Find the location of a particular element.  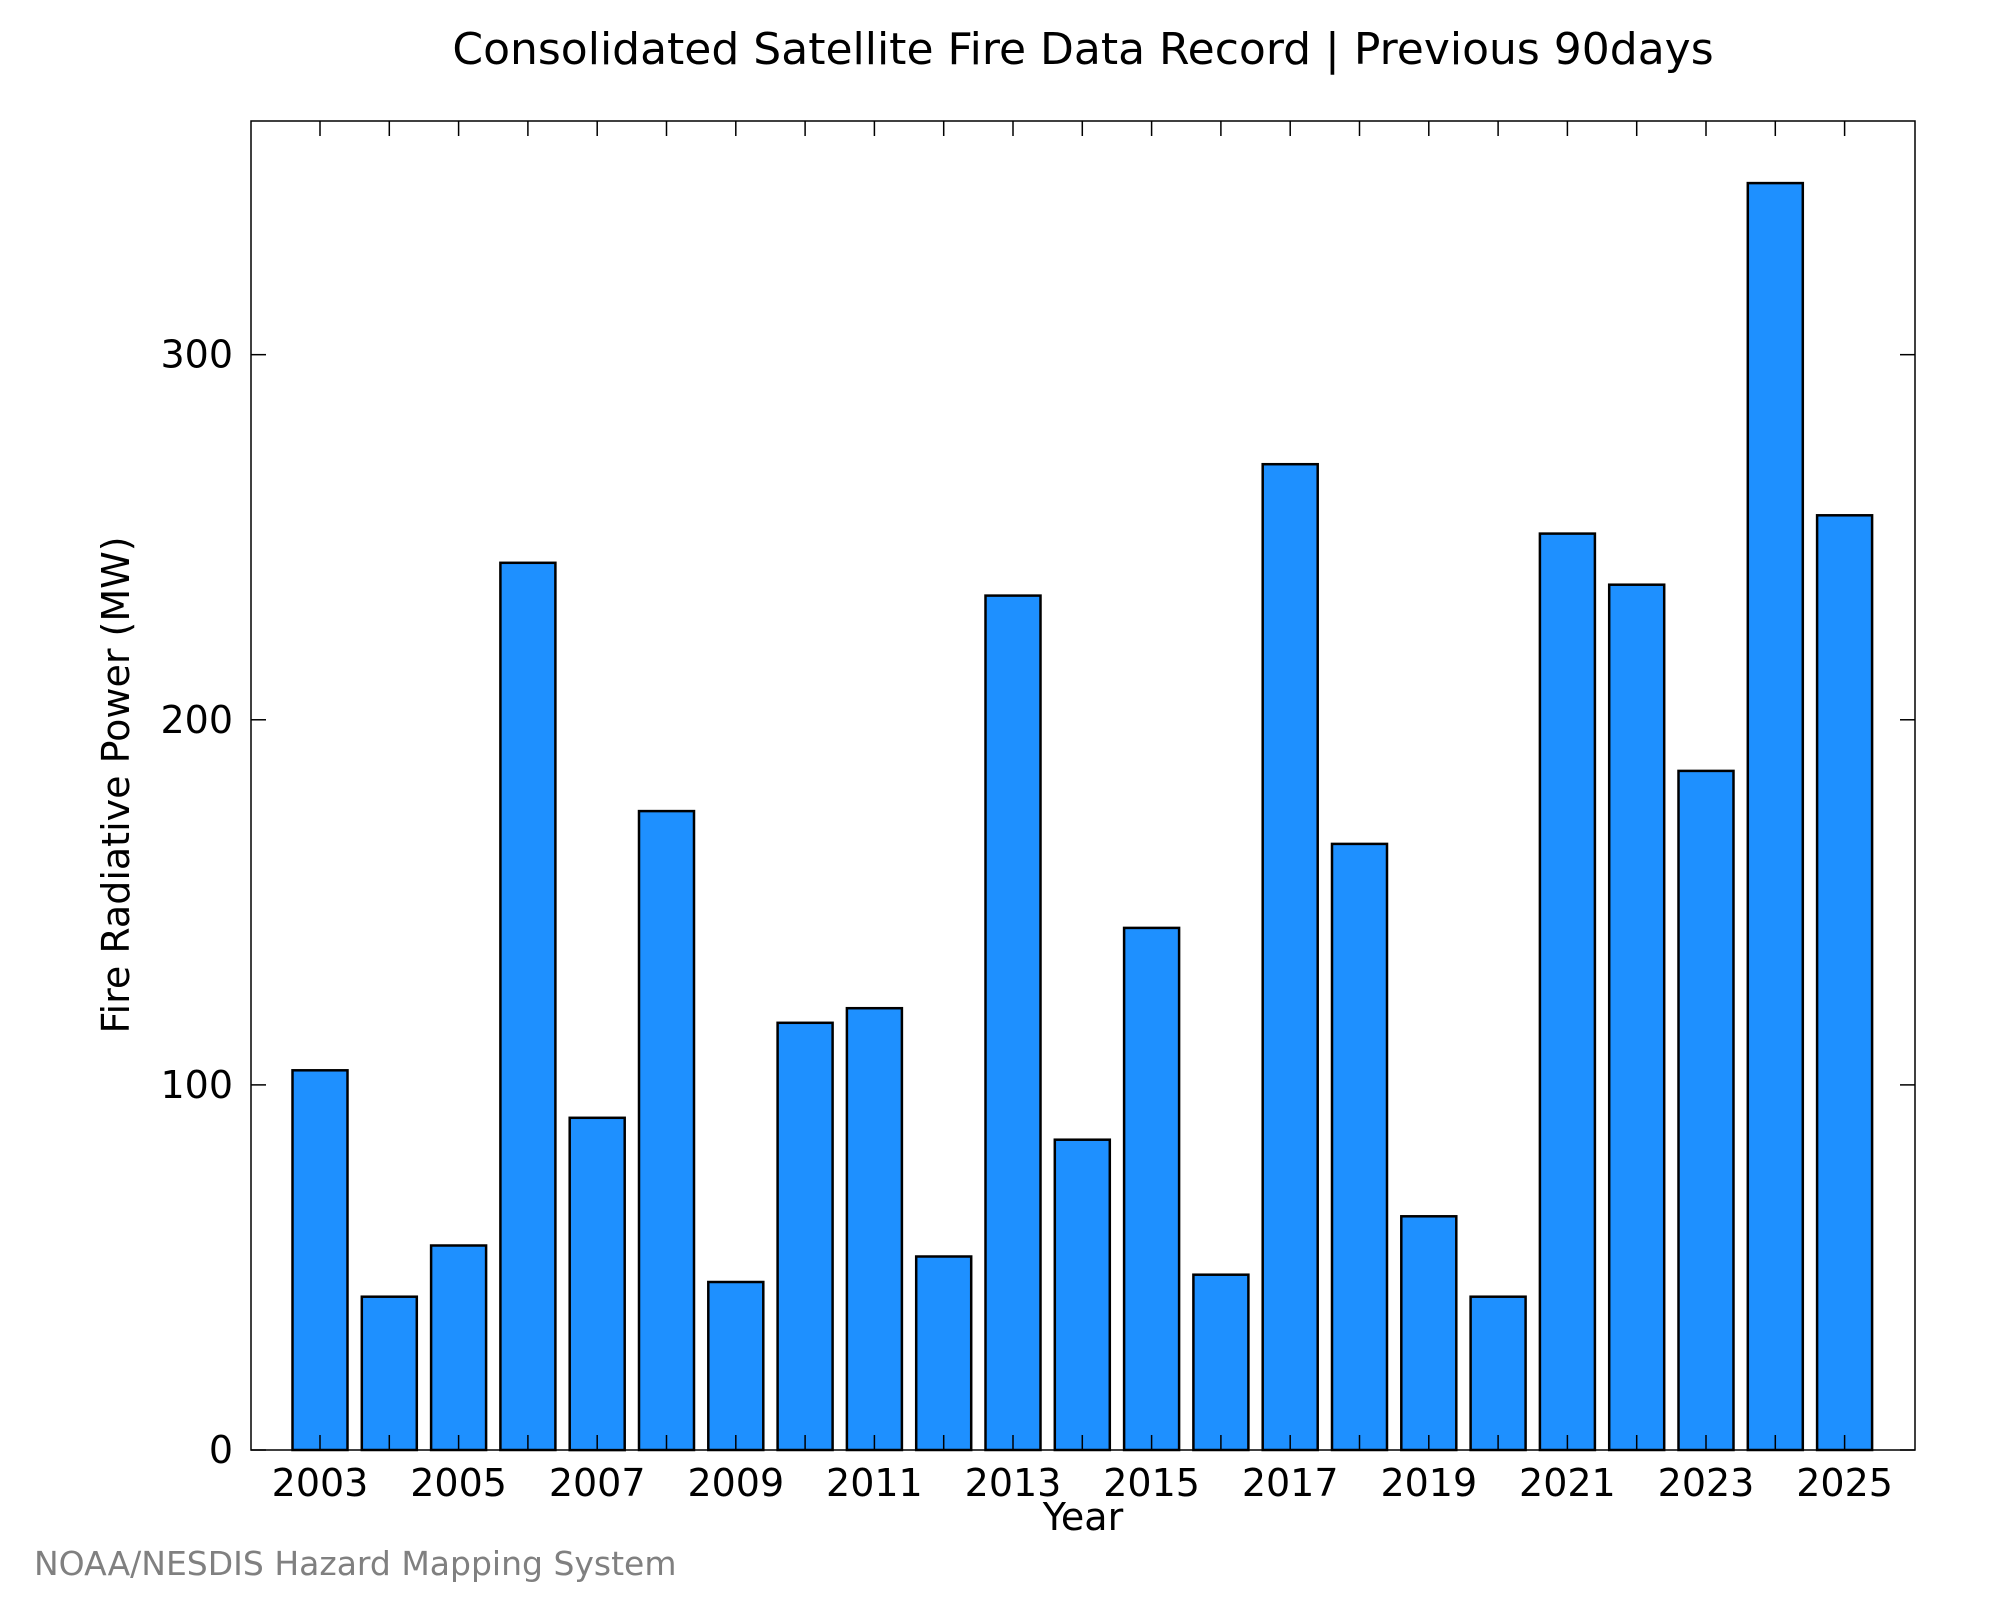

x-tick-label-2005: 2005 is located at coordinates (458, 1483).